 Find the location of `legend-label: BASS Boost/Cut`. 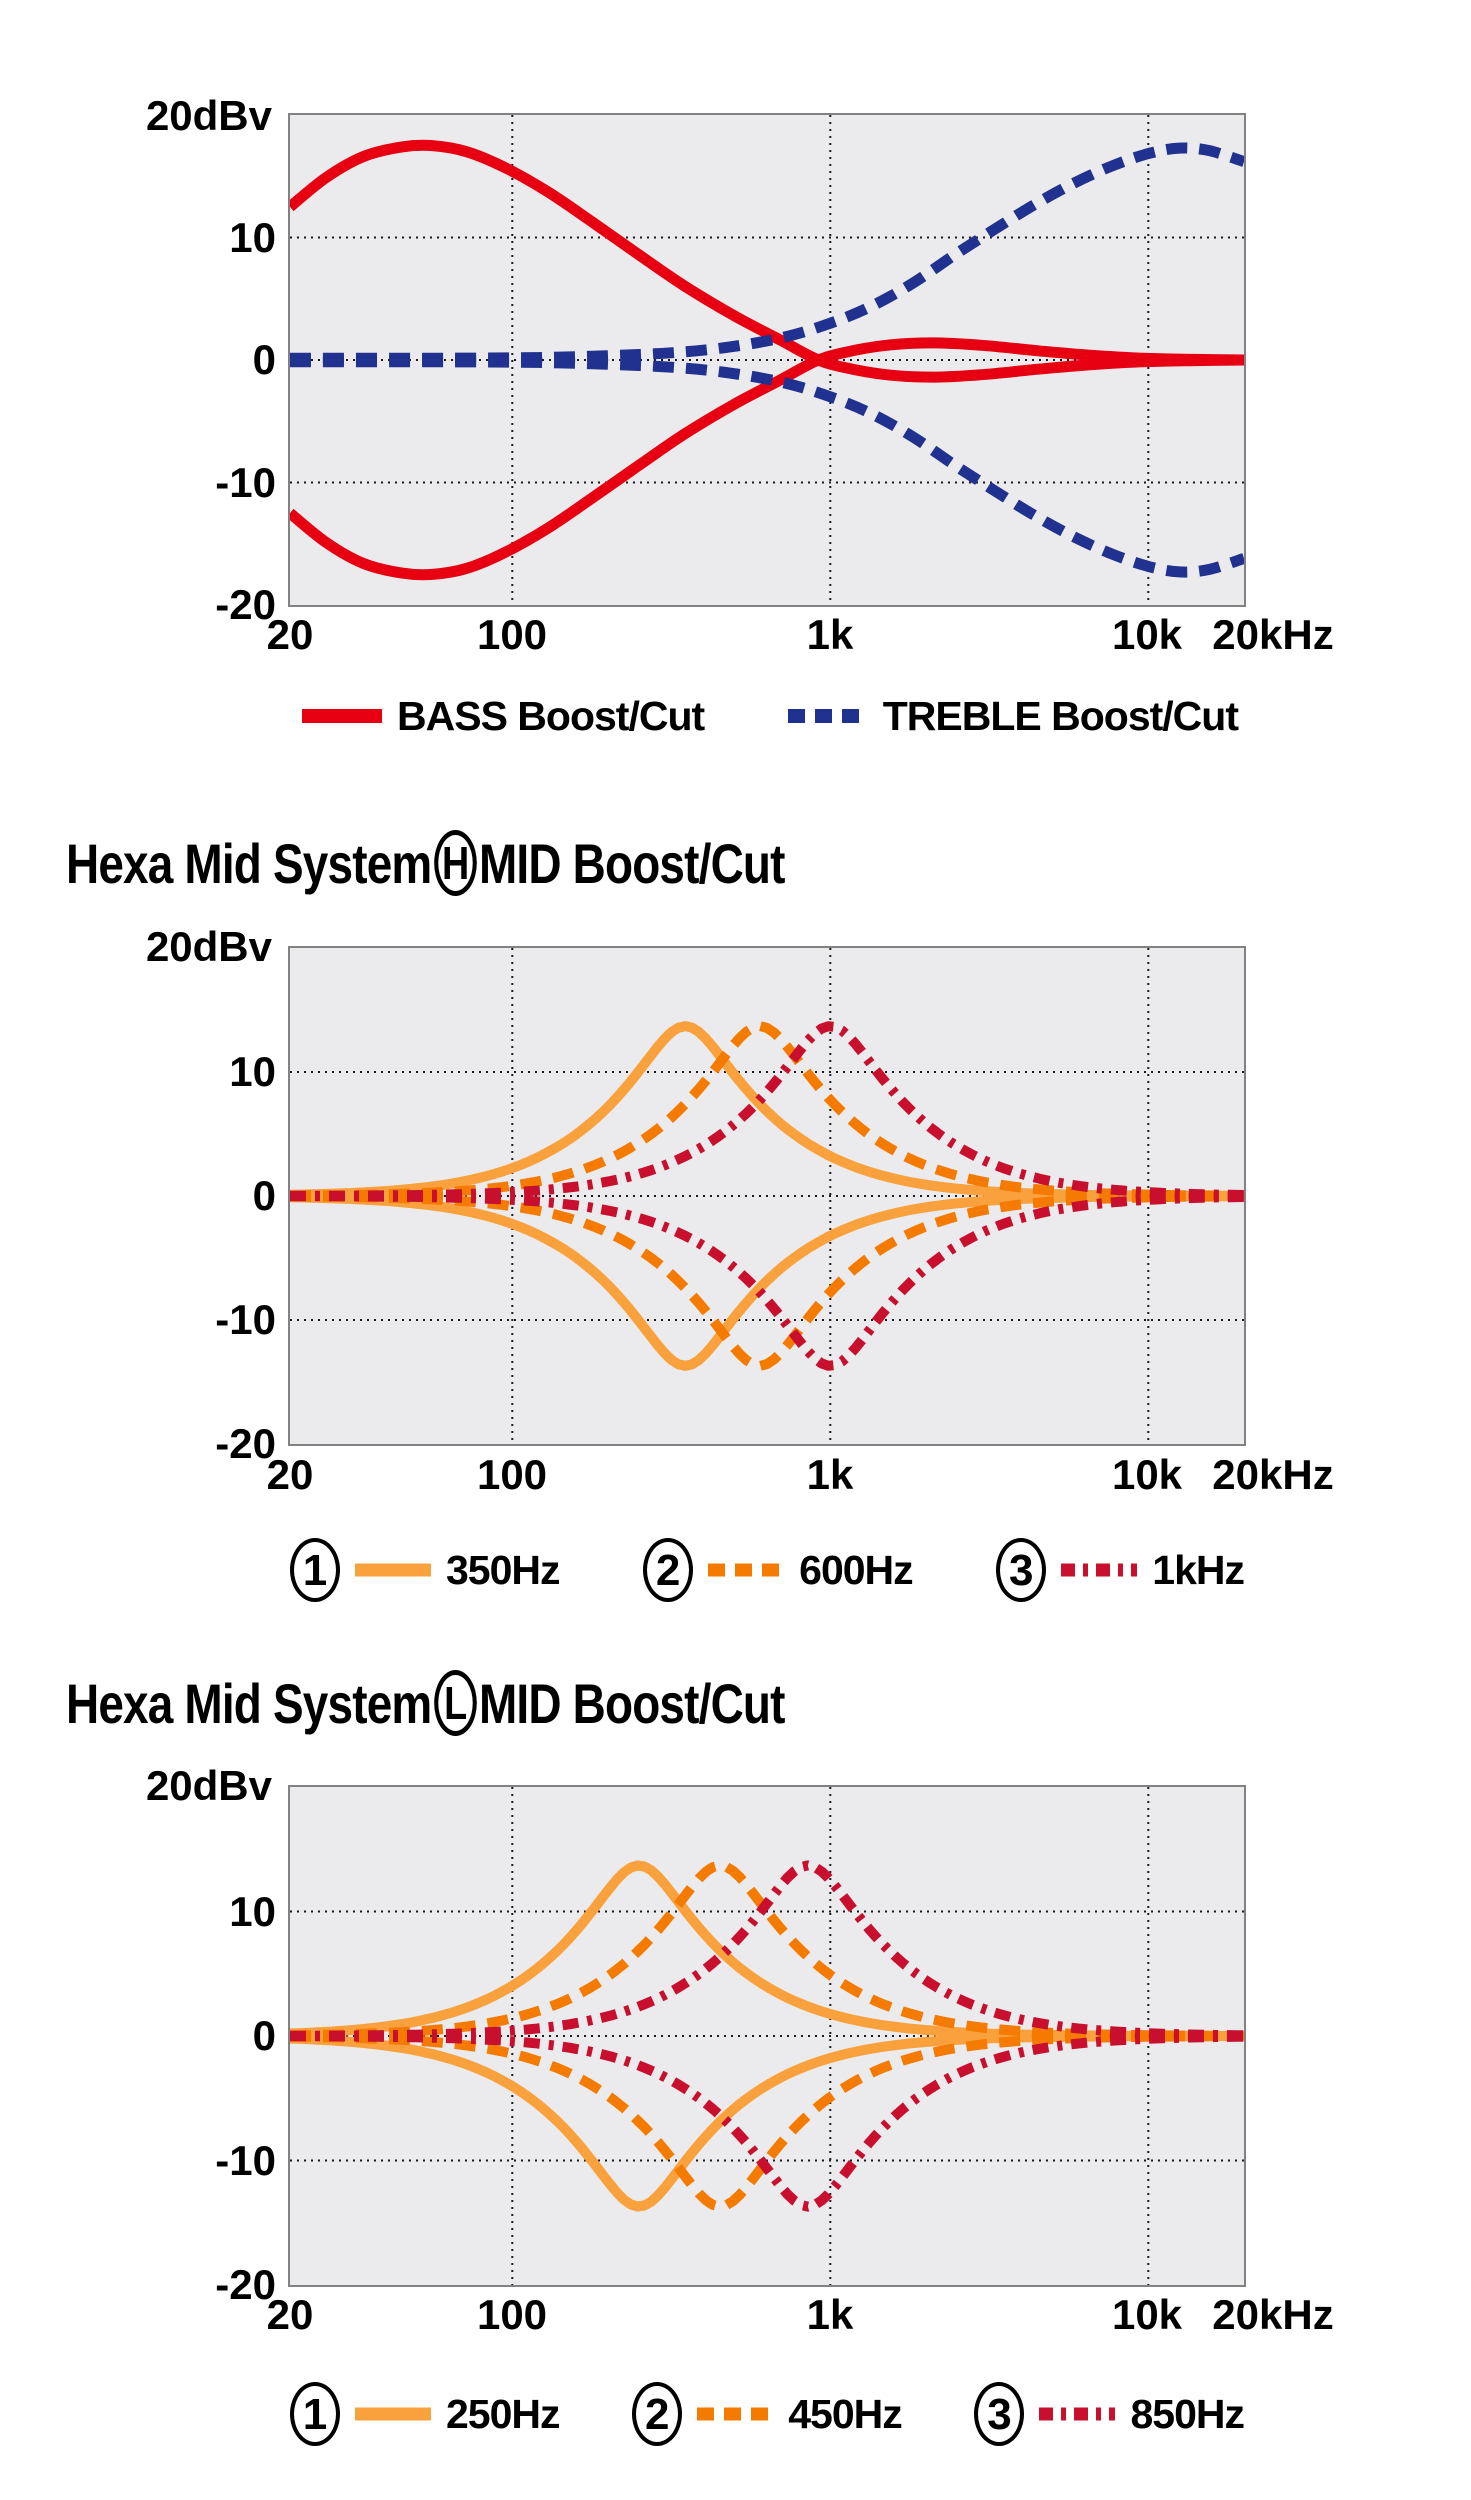

legend-label: BASS Boost/Cut is located at coordinates (551, 715).